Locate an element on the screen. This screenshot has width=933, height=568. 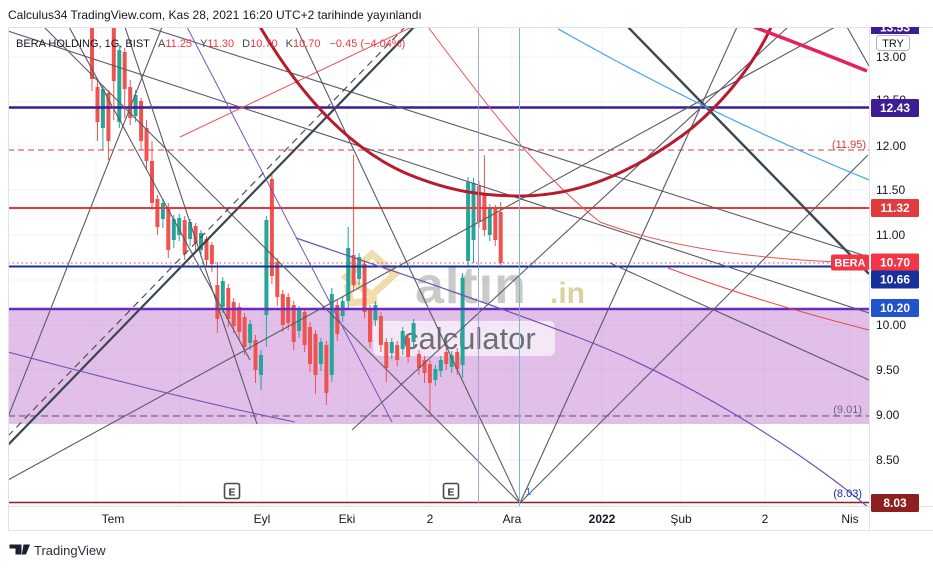
svg-text: 8.50 is located at coordinates (888, 460).